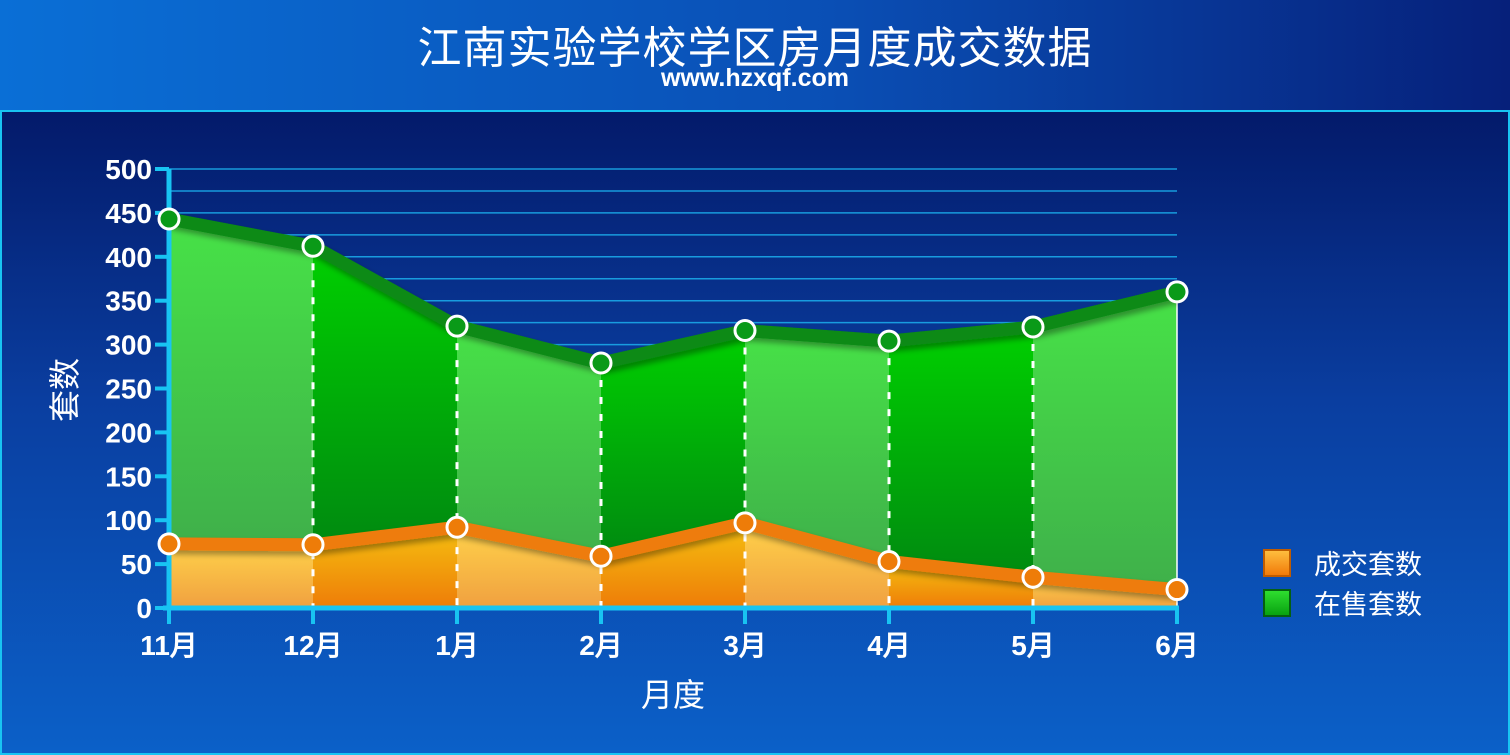  Describe the element at coordinates (312, 645) in the screenshot. I see `x-tick-label: 12月` at that location.